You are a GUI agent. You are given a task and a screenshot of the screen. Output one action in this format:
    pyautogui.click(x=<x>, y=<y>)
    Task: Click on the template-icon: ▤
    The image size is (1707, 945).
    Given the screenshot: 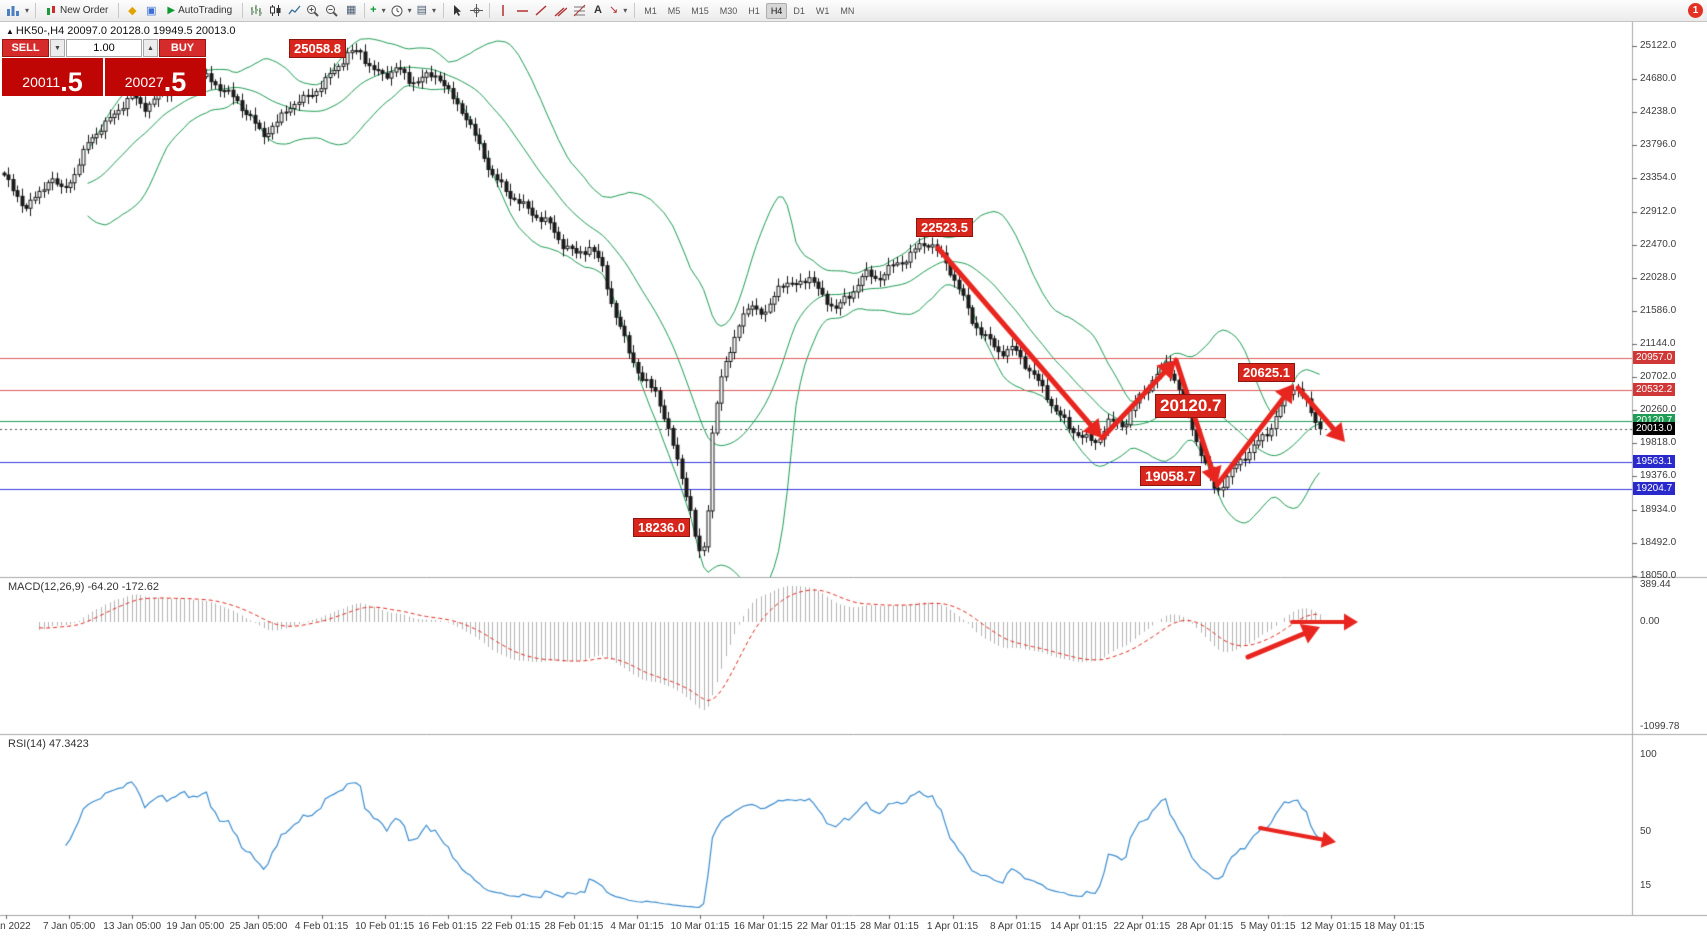 What is the action you would take?
    pyautogui.click(x=422, y=10)
    